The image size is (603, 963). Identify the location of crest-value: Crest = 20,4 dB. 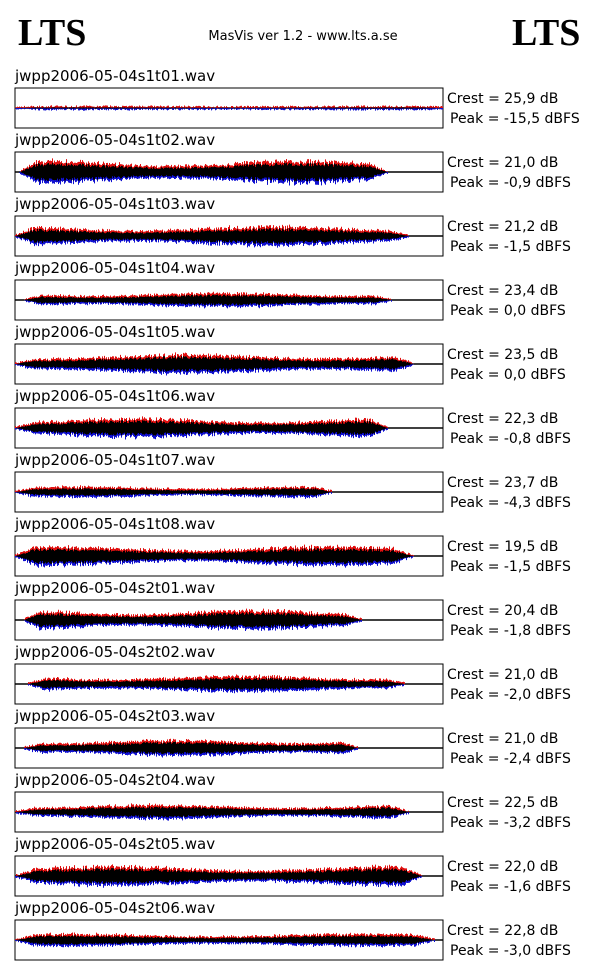
(502, 611).